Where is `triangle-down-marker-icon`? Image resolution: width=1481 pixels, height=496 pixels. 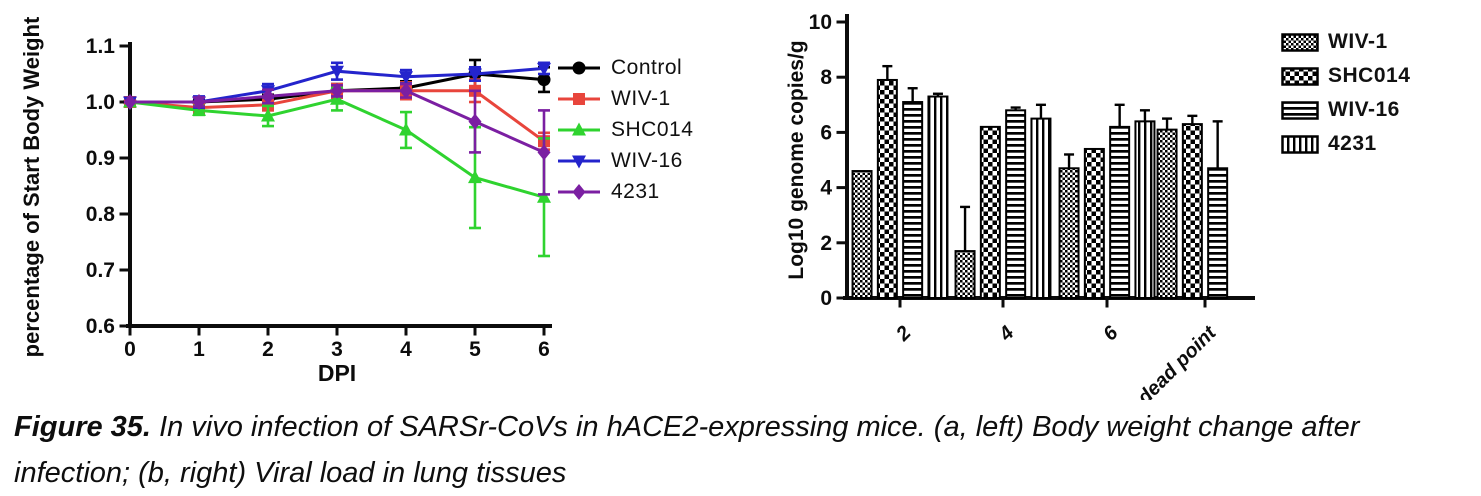
triangle-down-marker-icon is located at coordinates (579, 162).